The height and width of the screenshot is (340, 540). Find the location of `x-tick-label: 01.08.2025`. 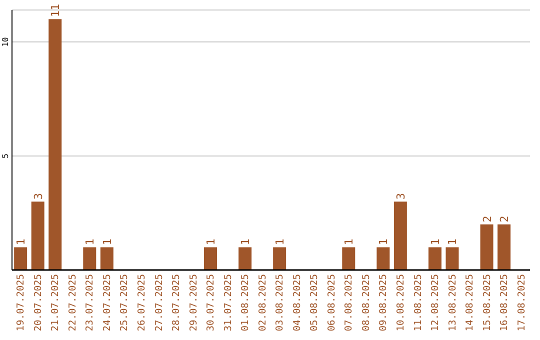

x-tick-label: 01.08.2025 is located at coordinates (246, 303).